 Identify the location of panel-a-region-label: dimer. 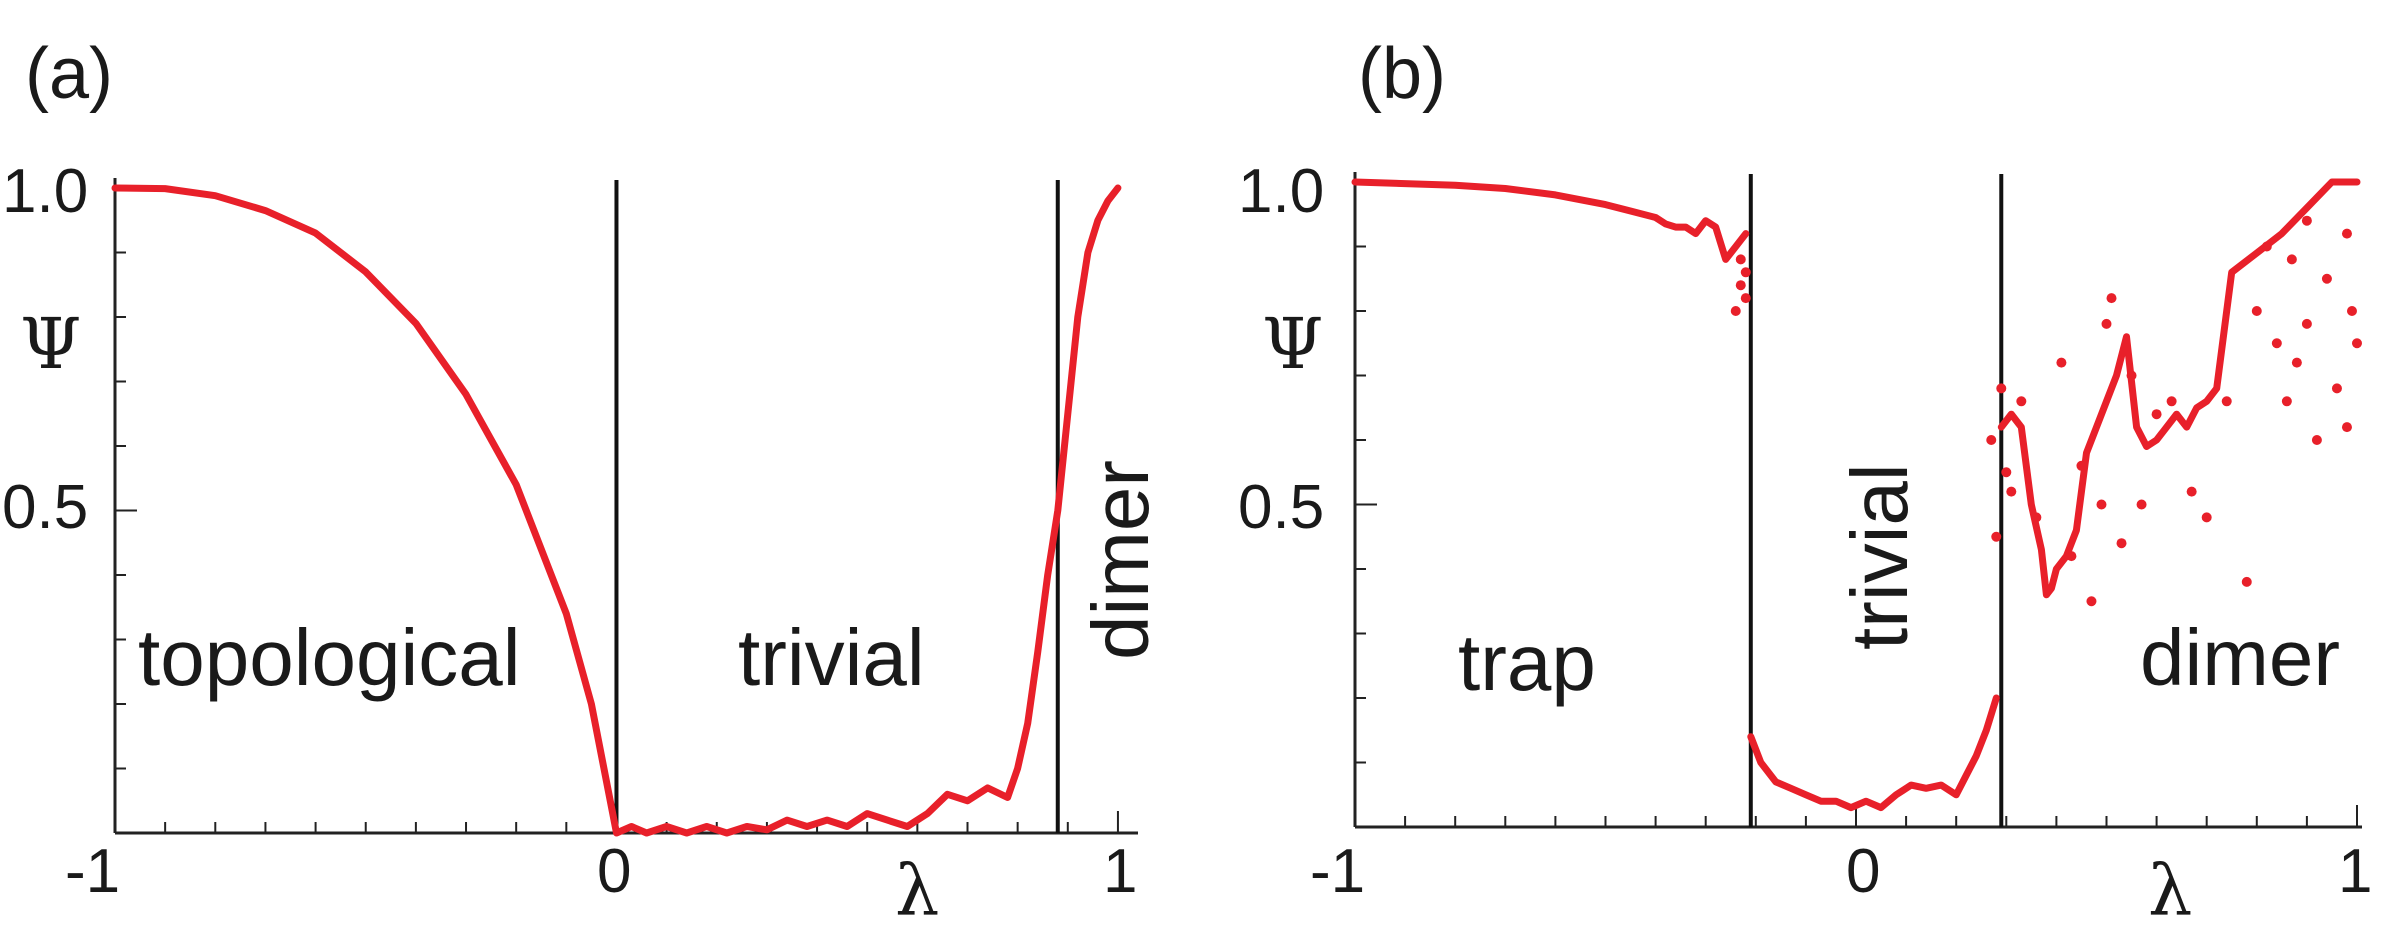
(1120, 560).